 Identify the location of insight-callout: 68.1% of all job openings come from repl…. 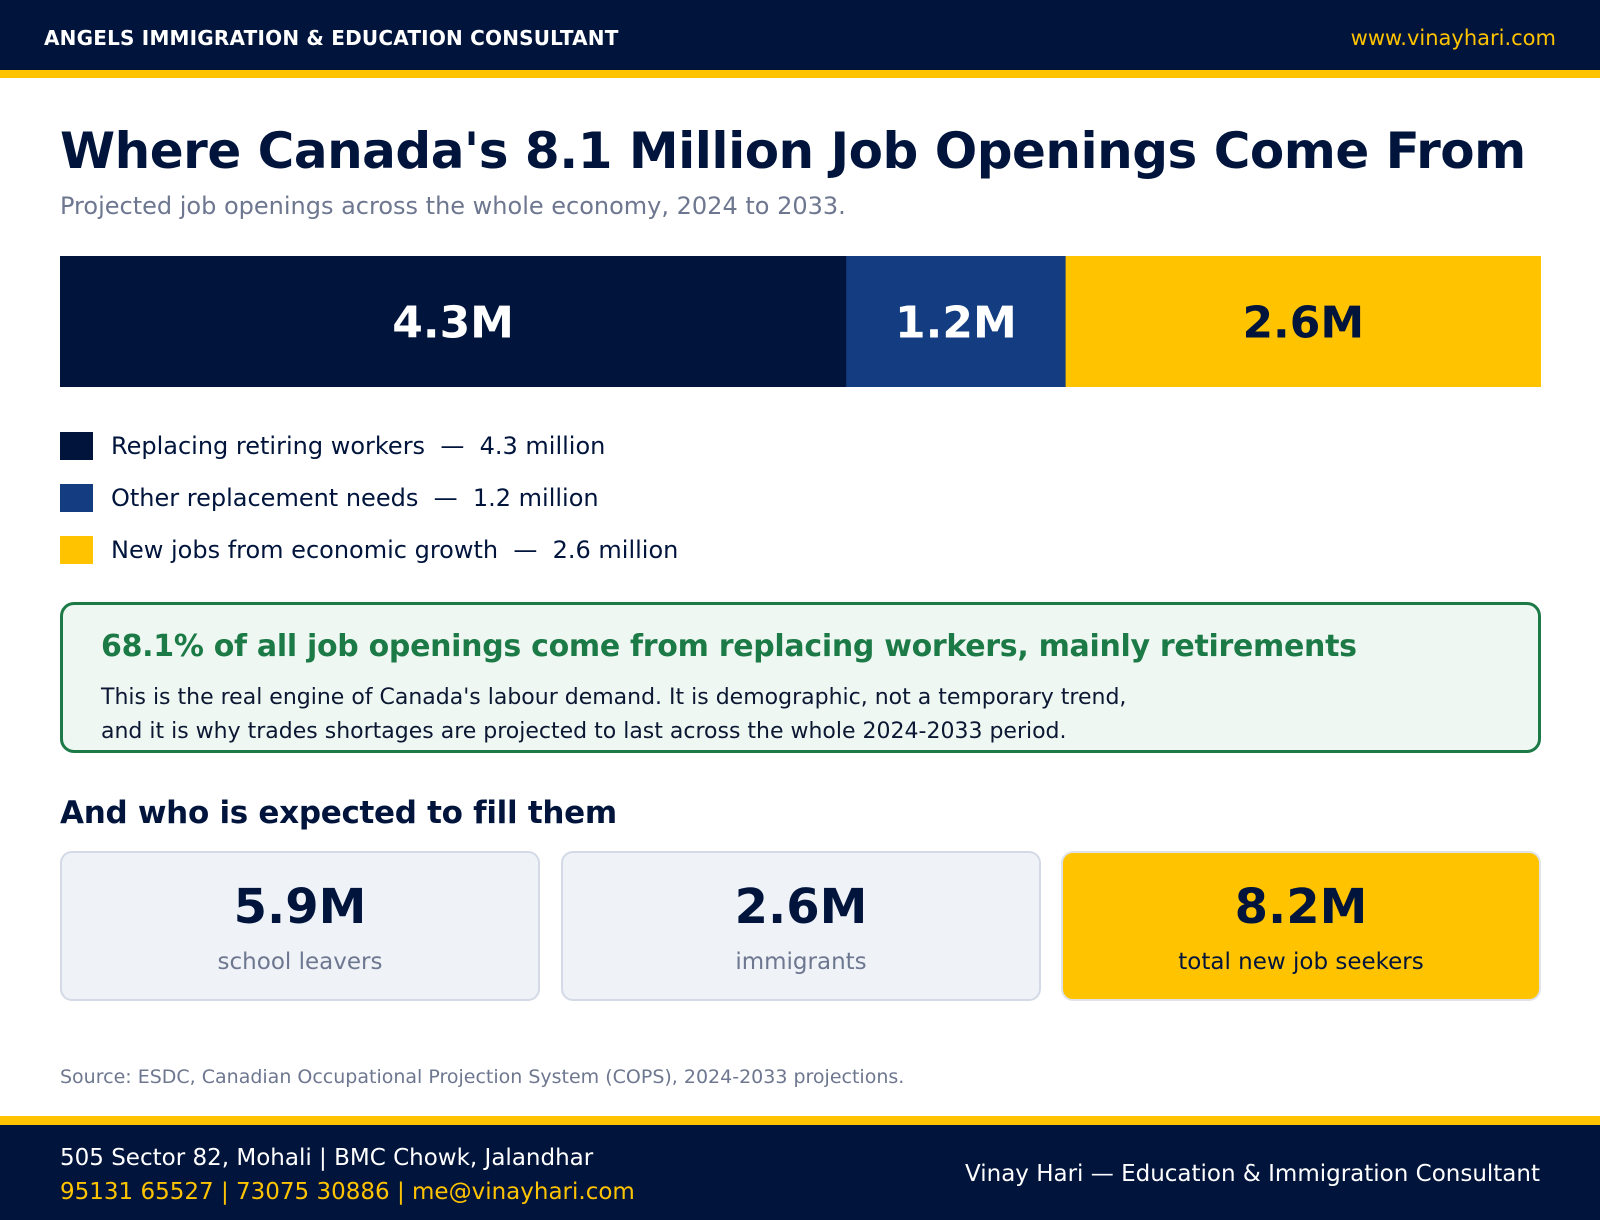
(800, 677).